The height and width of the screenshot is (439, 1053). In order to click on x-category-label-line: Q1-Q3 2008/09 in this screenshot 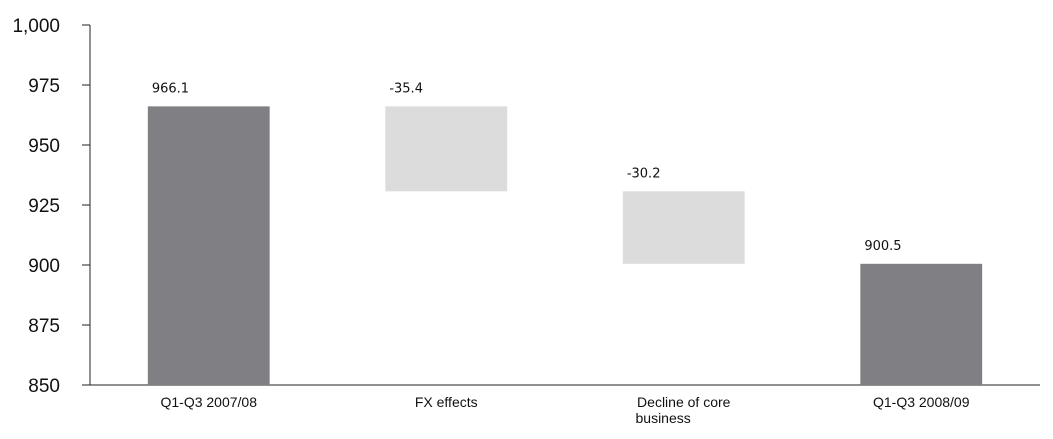, I will do `click(921, 402)`.